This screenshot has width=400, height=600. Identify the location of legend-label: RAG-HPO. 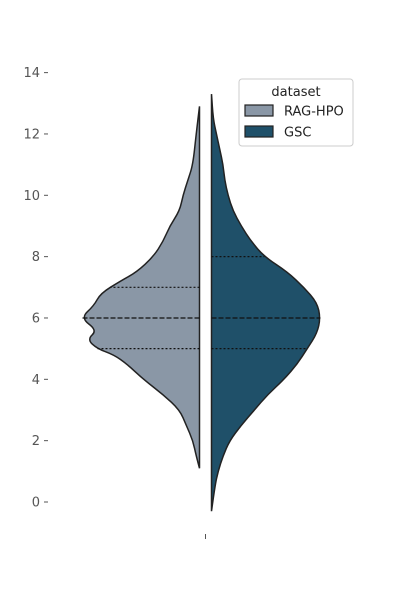
(314, 112).